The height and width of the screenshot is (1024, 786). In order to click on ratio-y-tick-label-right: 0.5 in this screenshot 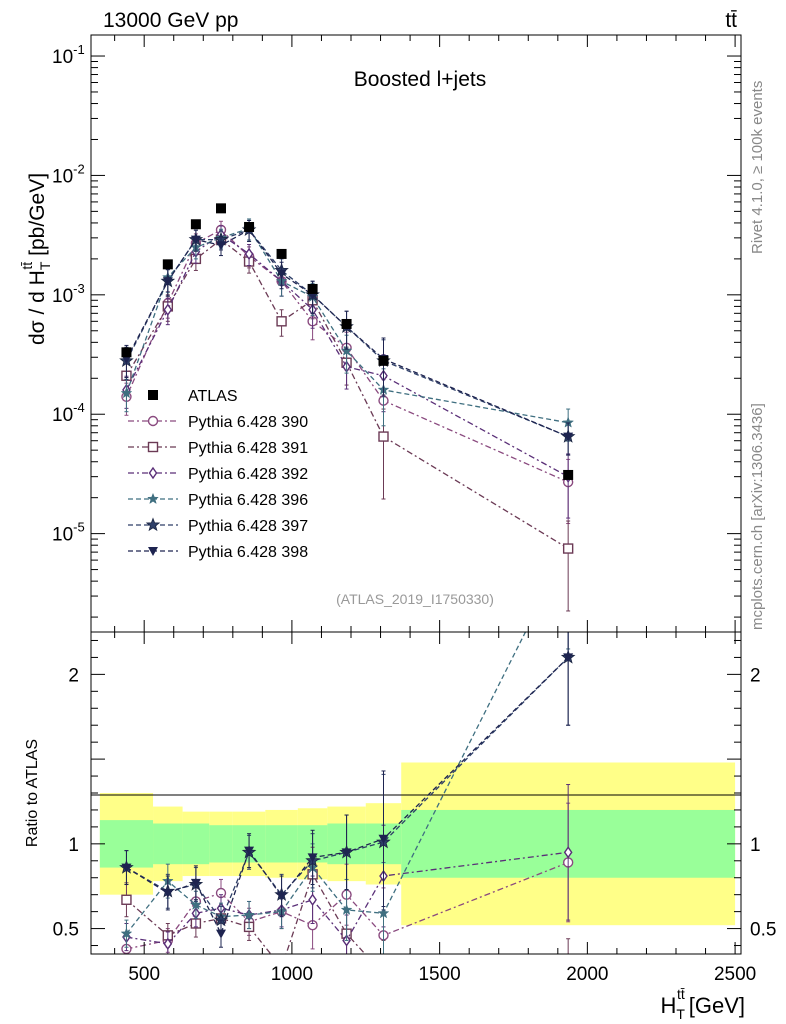, I will do `click(763, 930)`.